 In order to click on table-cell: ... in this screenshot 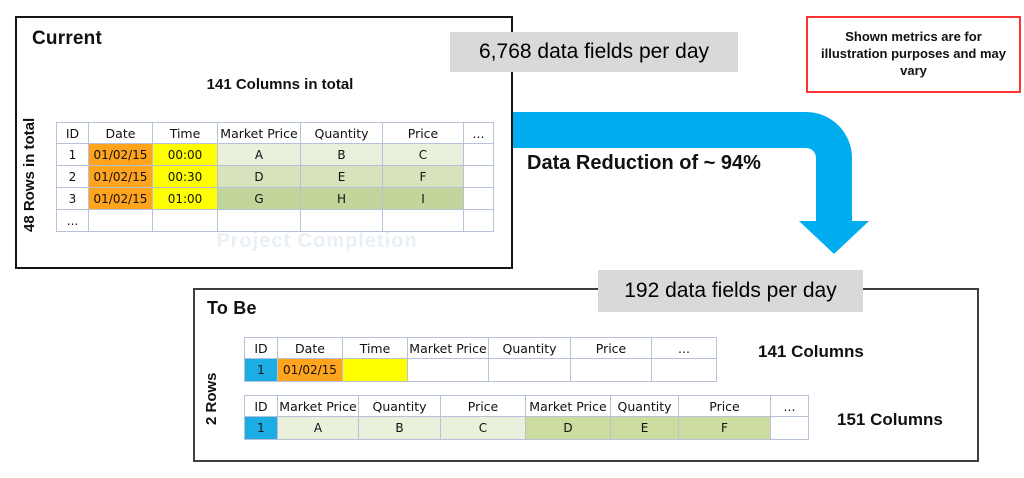, I will do `click(72, 220)`.